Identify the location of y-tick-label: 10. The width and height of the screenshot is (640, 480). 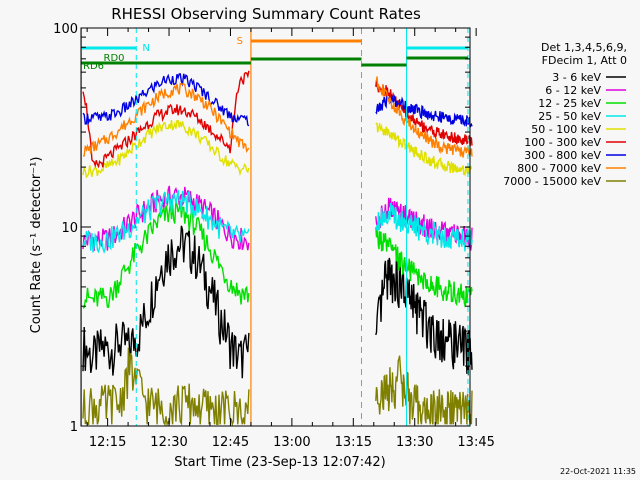
(69, 228).